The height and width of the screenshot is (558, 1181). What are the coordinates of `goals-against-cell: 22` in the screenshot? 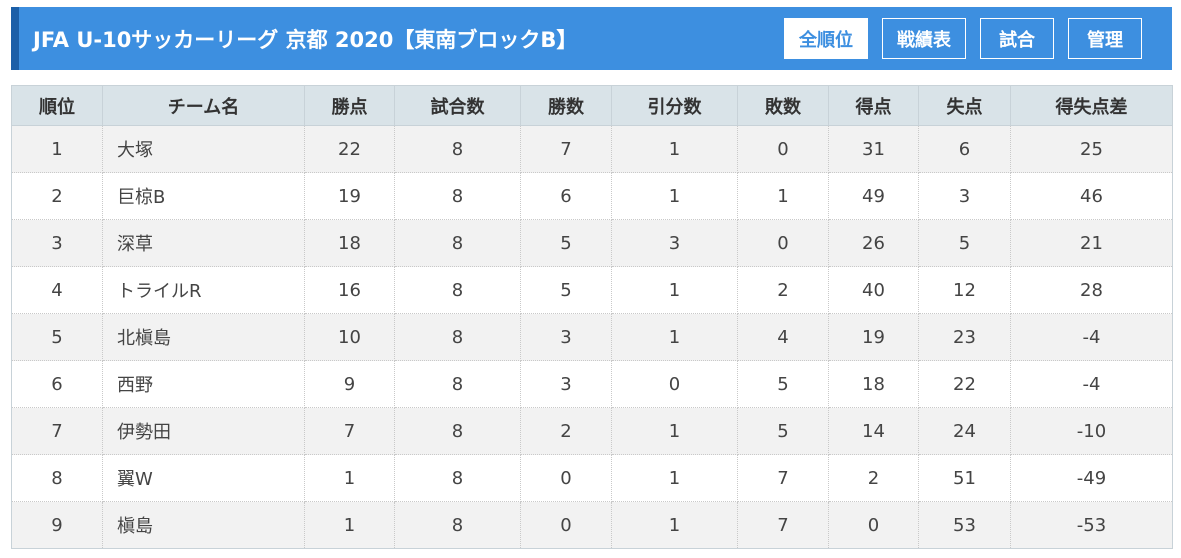 It's located at (964, 384).